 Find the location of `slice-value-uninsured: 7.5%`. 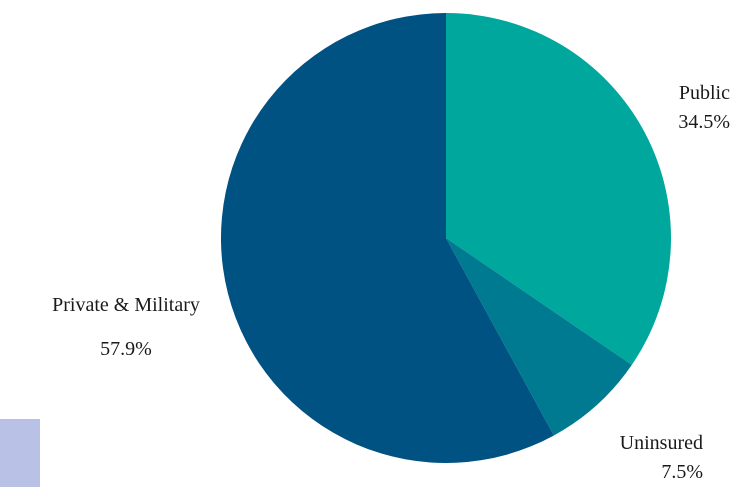

slice-value-uninsured: 7.5% is located at coordinates (682, 472).